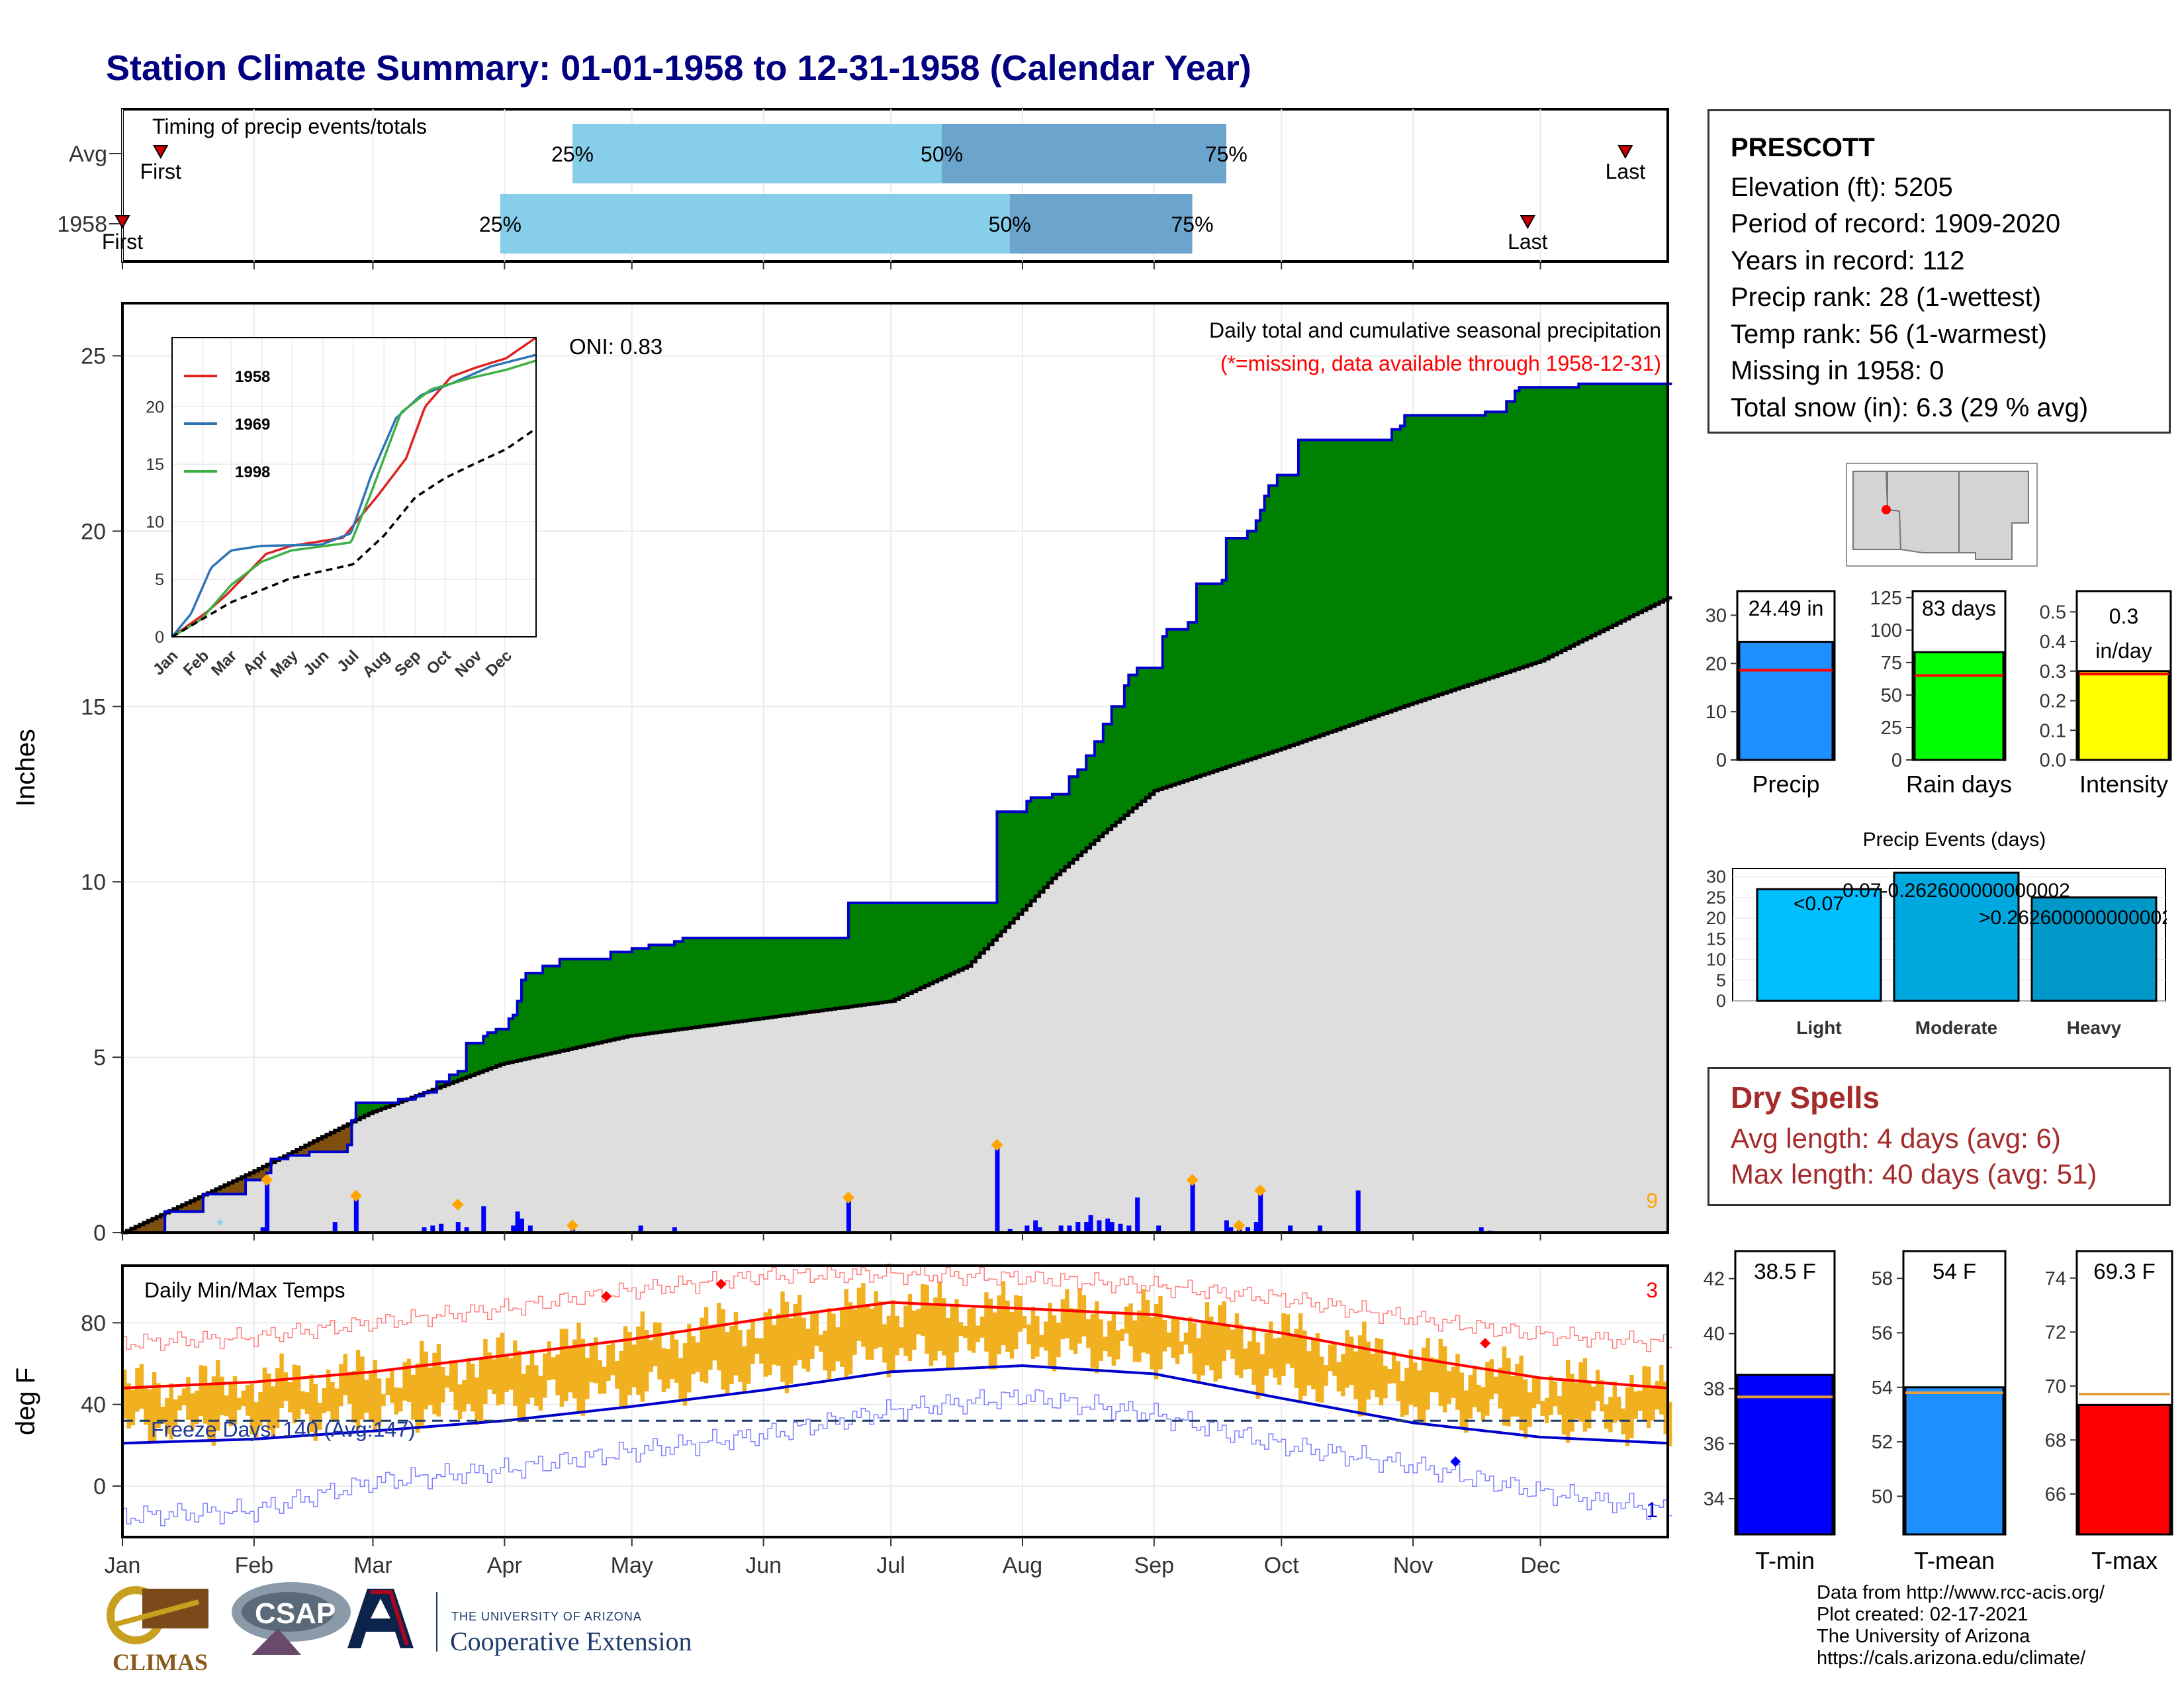 This screenshot has height=1688, width=2184. Describe the element at coordinates (295, 1614) in the screenshot. I see `csap-label: CSAP` at that location.